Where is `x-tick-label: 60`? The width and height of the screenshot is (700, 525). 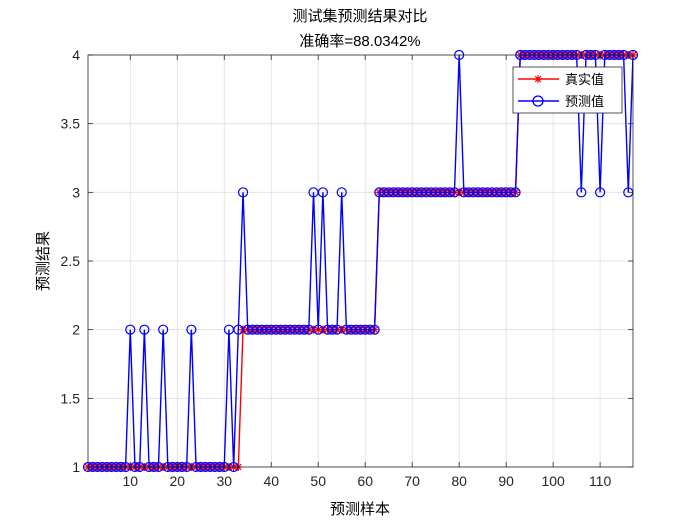
x-tick-label: 60 is located at coordinates (365, 481).